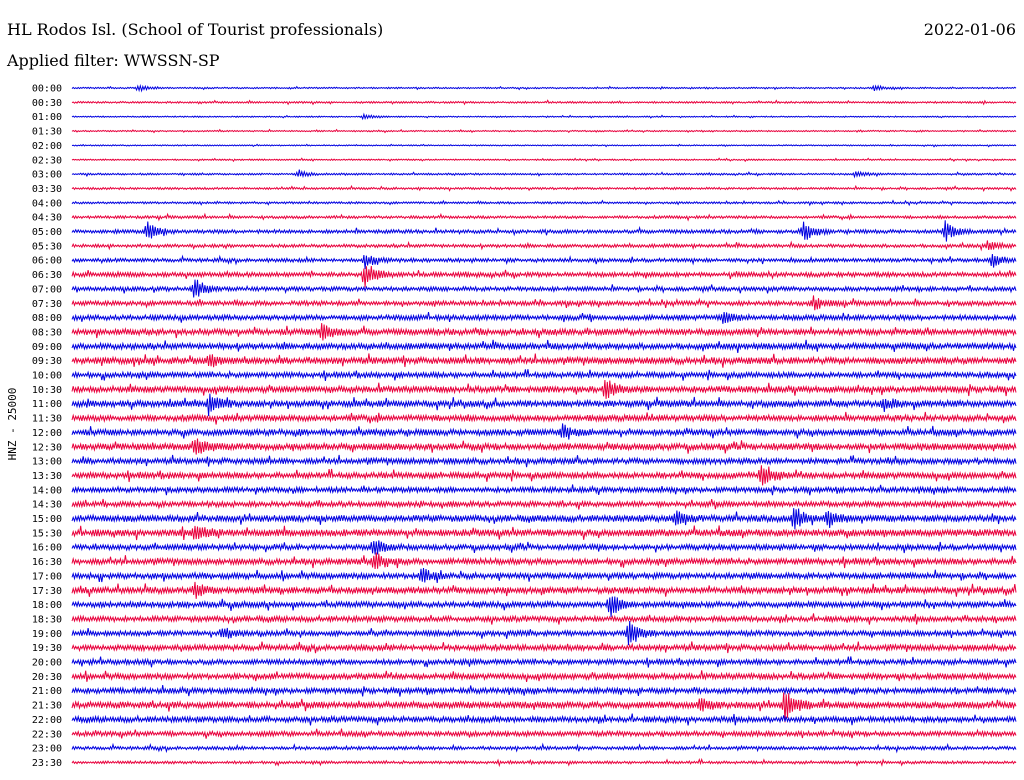 Image resolution: width=1024 pixels, height=780 pixels. Describe the element at coordinates (47, 332) in the screenshot. I see `time-label-0830: 08:30` at that location.